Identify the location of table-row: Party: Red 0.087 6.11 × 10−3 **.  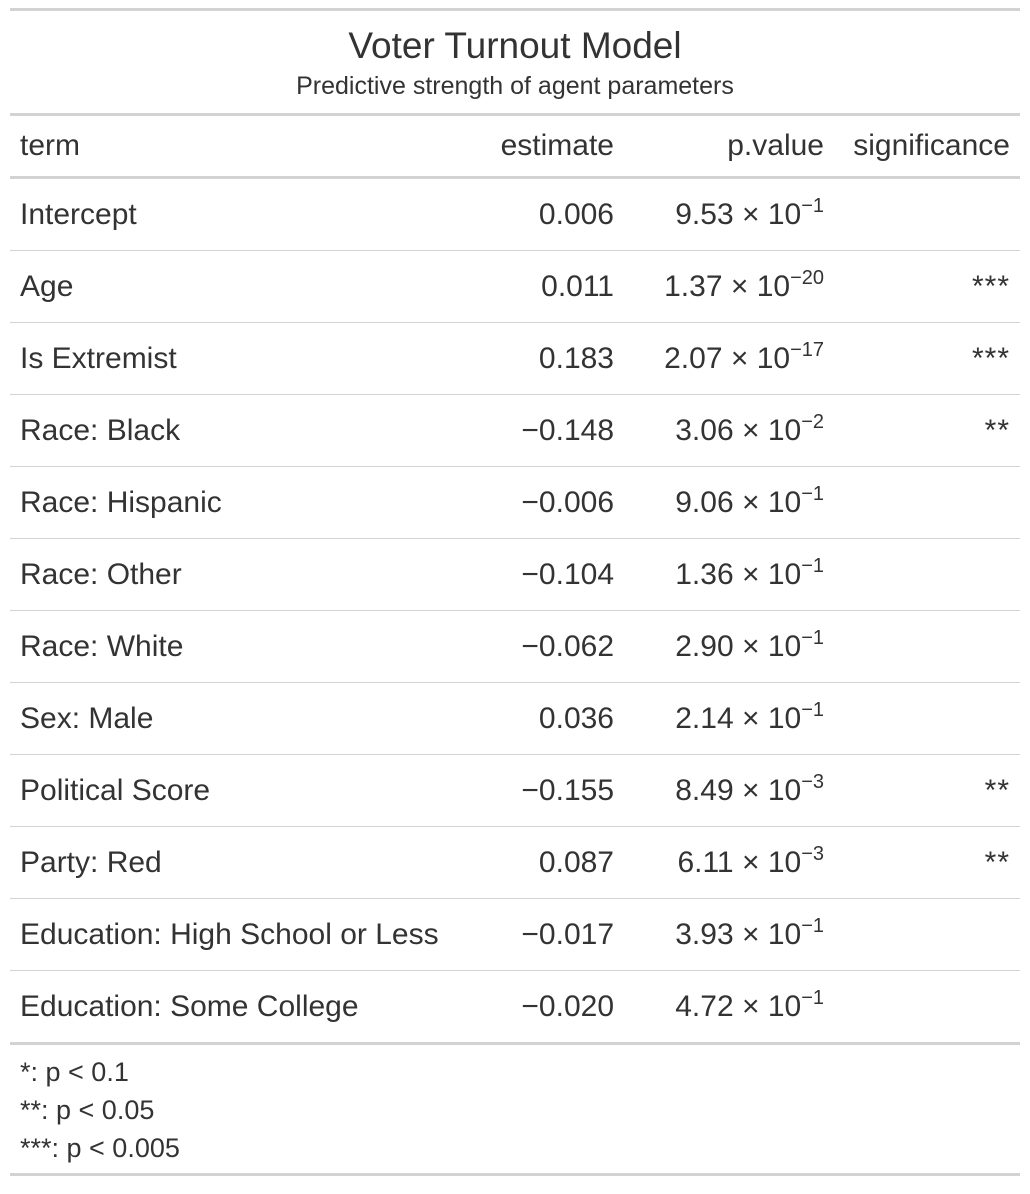
(515, 862).